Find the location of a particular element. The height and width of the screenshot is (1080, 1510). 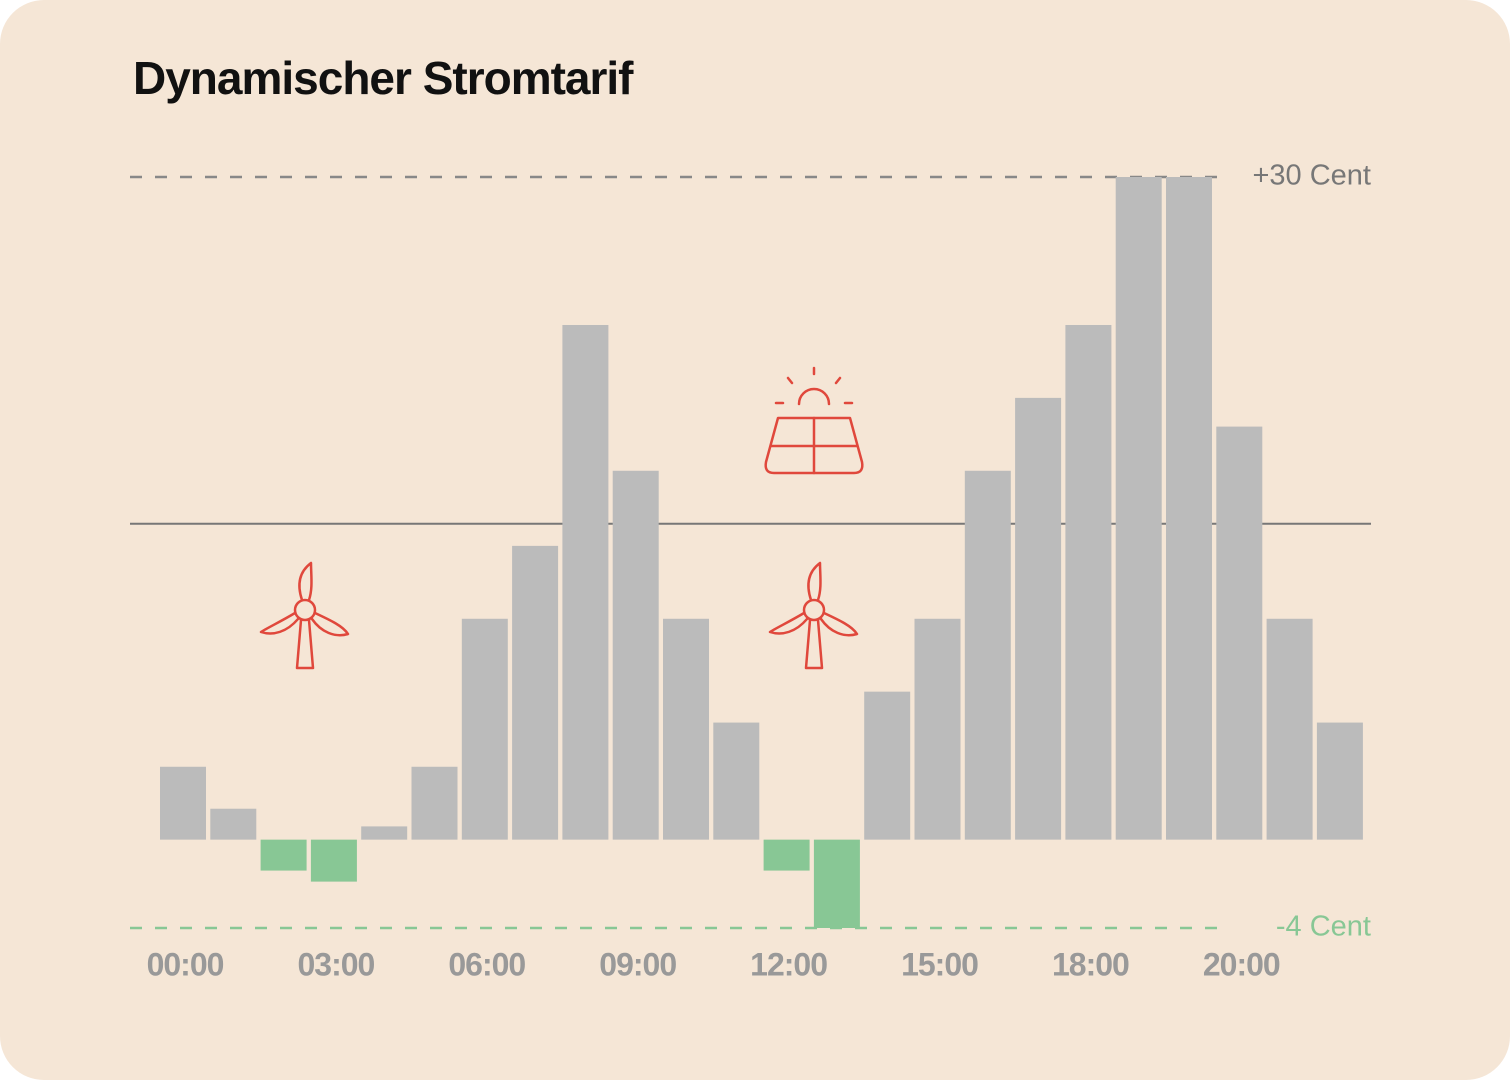

x-tick-label: 06:00 is located at coordinates (486, 964).